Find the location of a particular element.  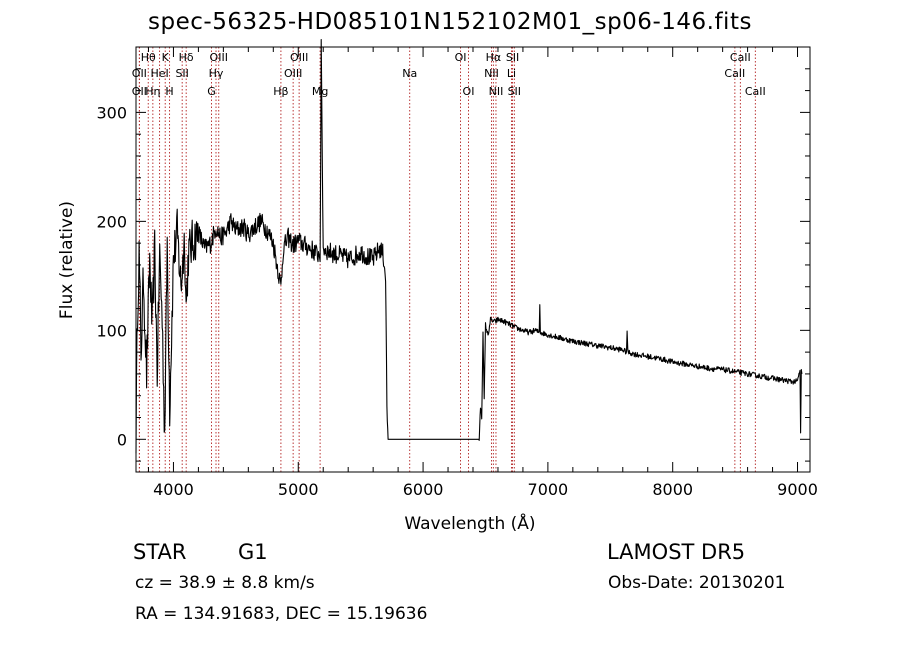

y-tick-label: 300 is located at coordinates (111, 112).